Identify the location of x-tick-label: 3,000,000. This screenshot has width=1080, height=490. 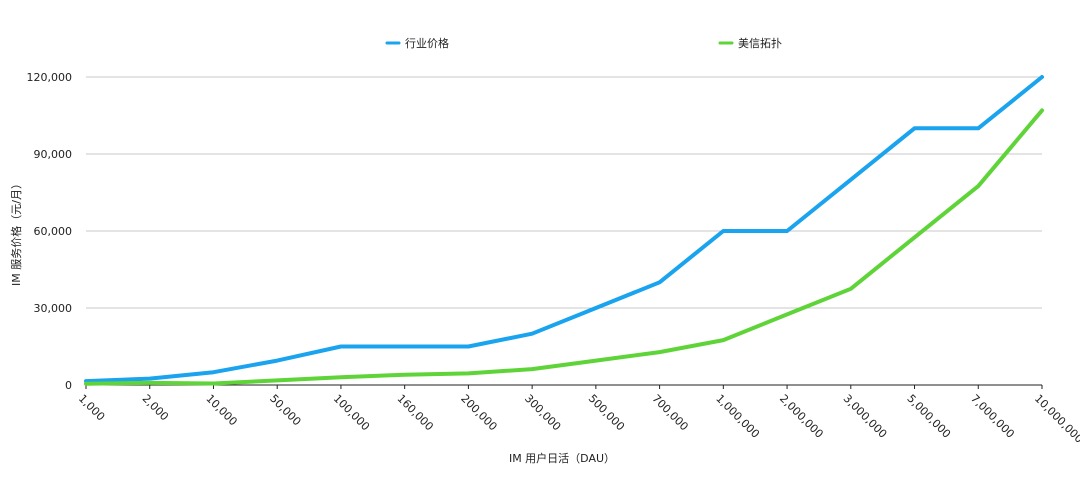
(865, 416).